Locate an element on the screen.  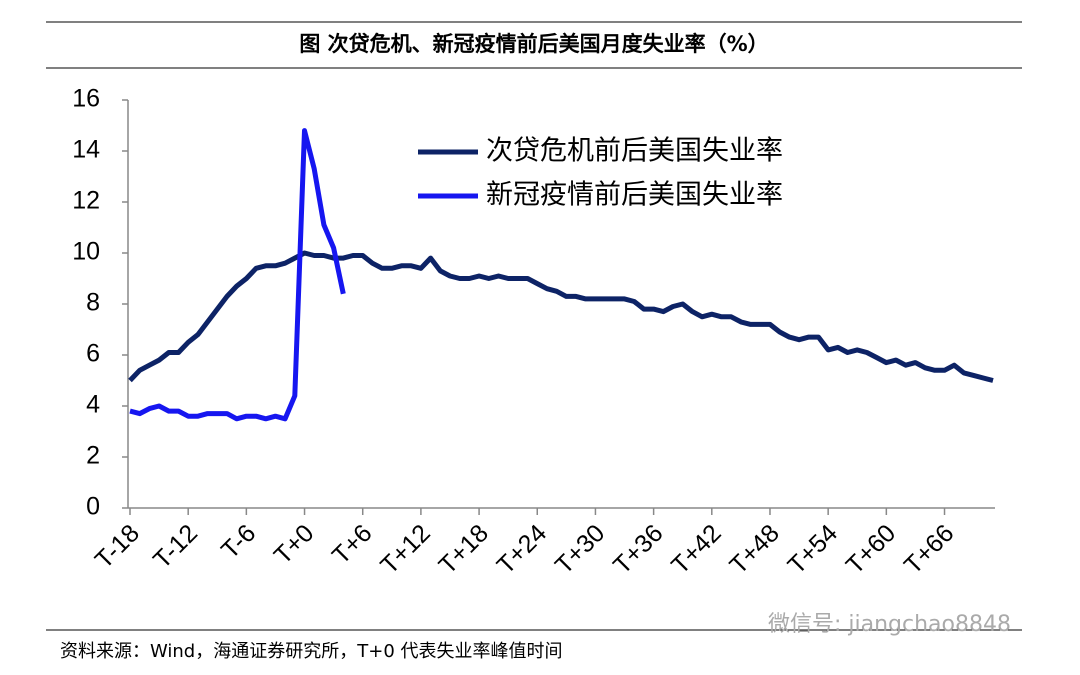
watermark: 微信号: jiangchao8848 is located at coordinates (889, 624).